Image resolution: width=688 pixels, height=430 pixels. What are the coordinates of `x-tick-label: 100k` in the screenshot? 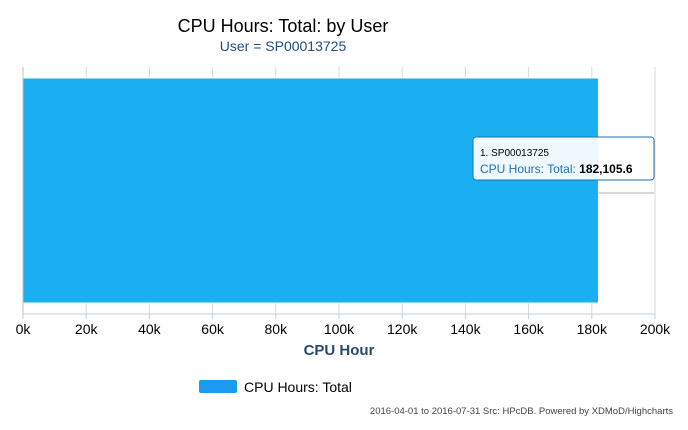 It's located at (339, 329).